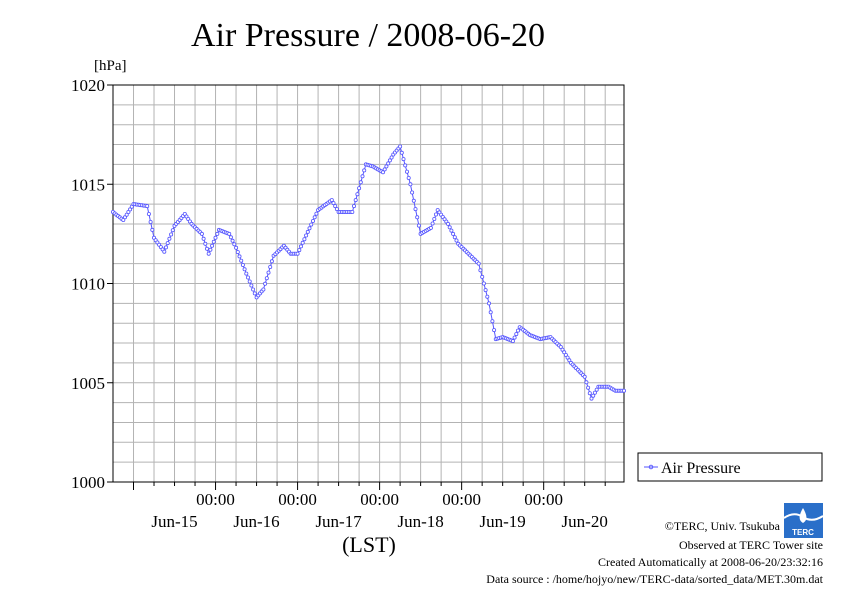 This screenshot has width=842, height=595. What do you see at coordinates (88, 85) in the screenshot?
I see `y-tick-label: 1020` at bounding box center [88, 85].